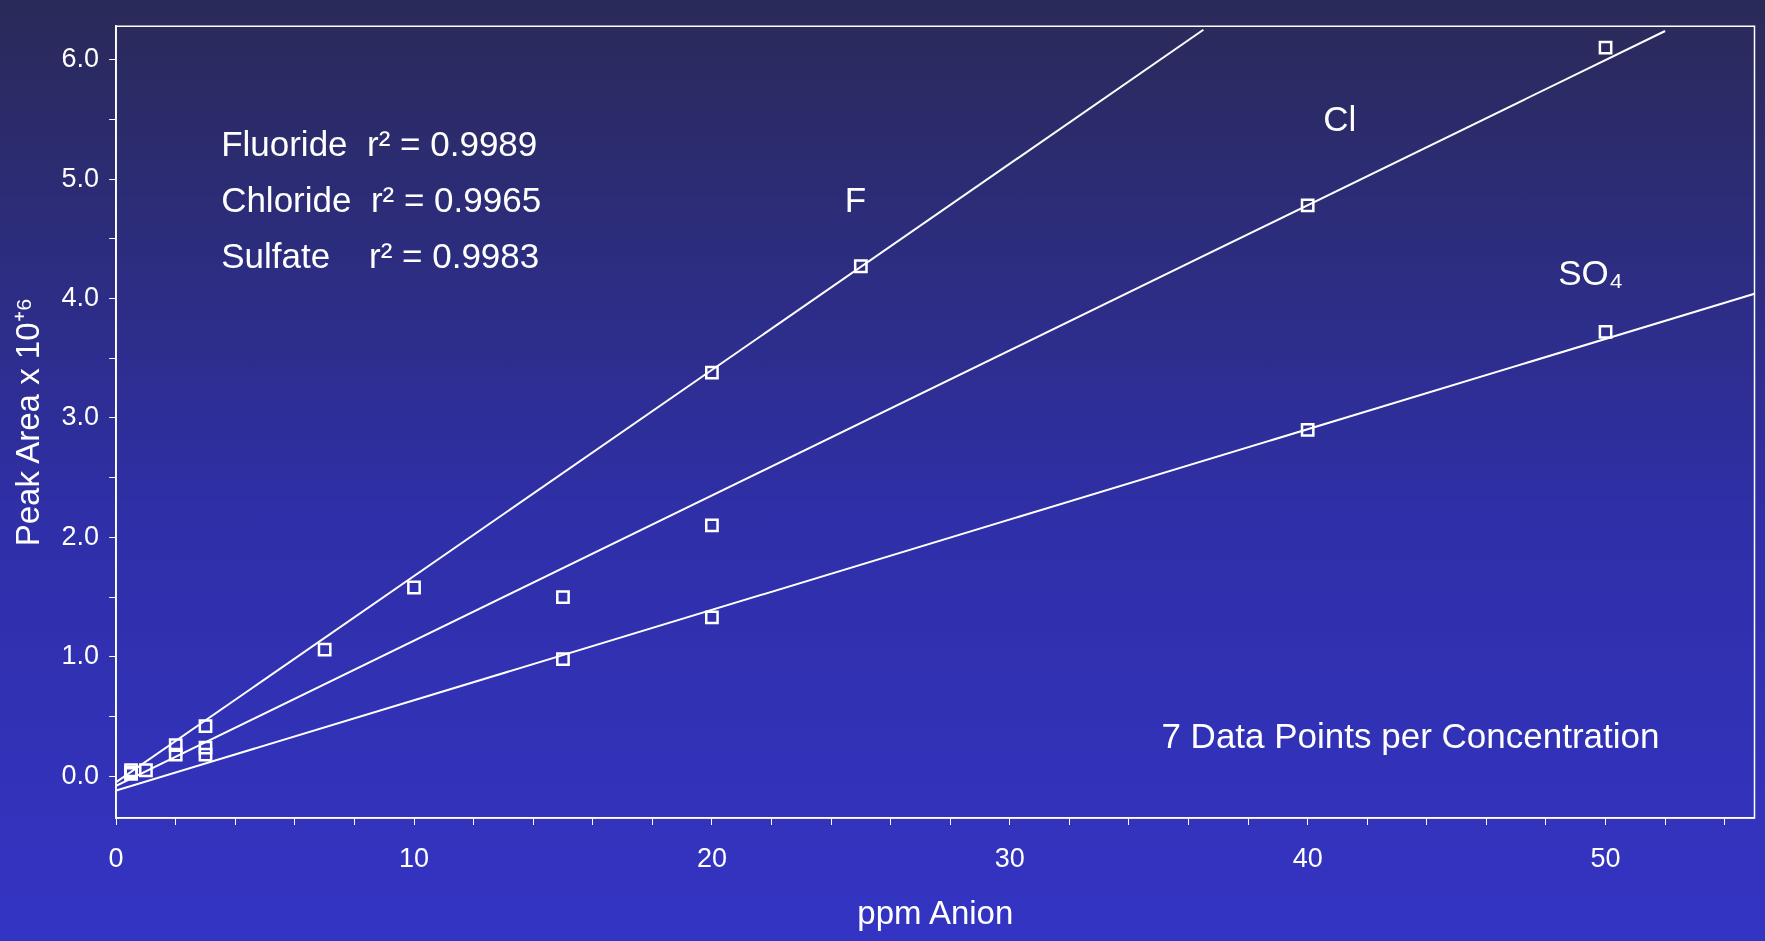  What do you see at coordinates (381, 199) in the screenshot?
I see `annotation: Chloride r² = 0.9965` at bounding box center [381, 199].